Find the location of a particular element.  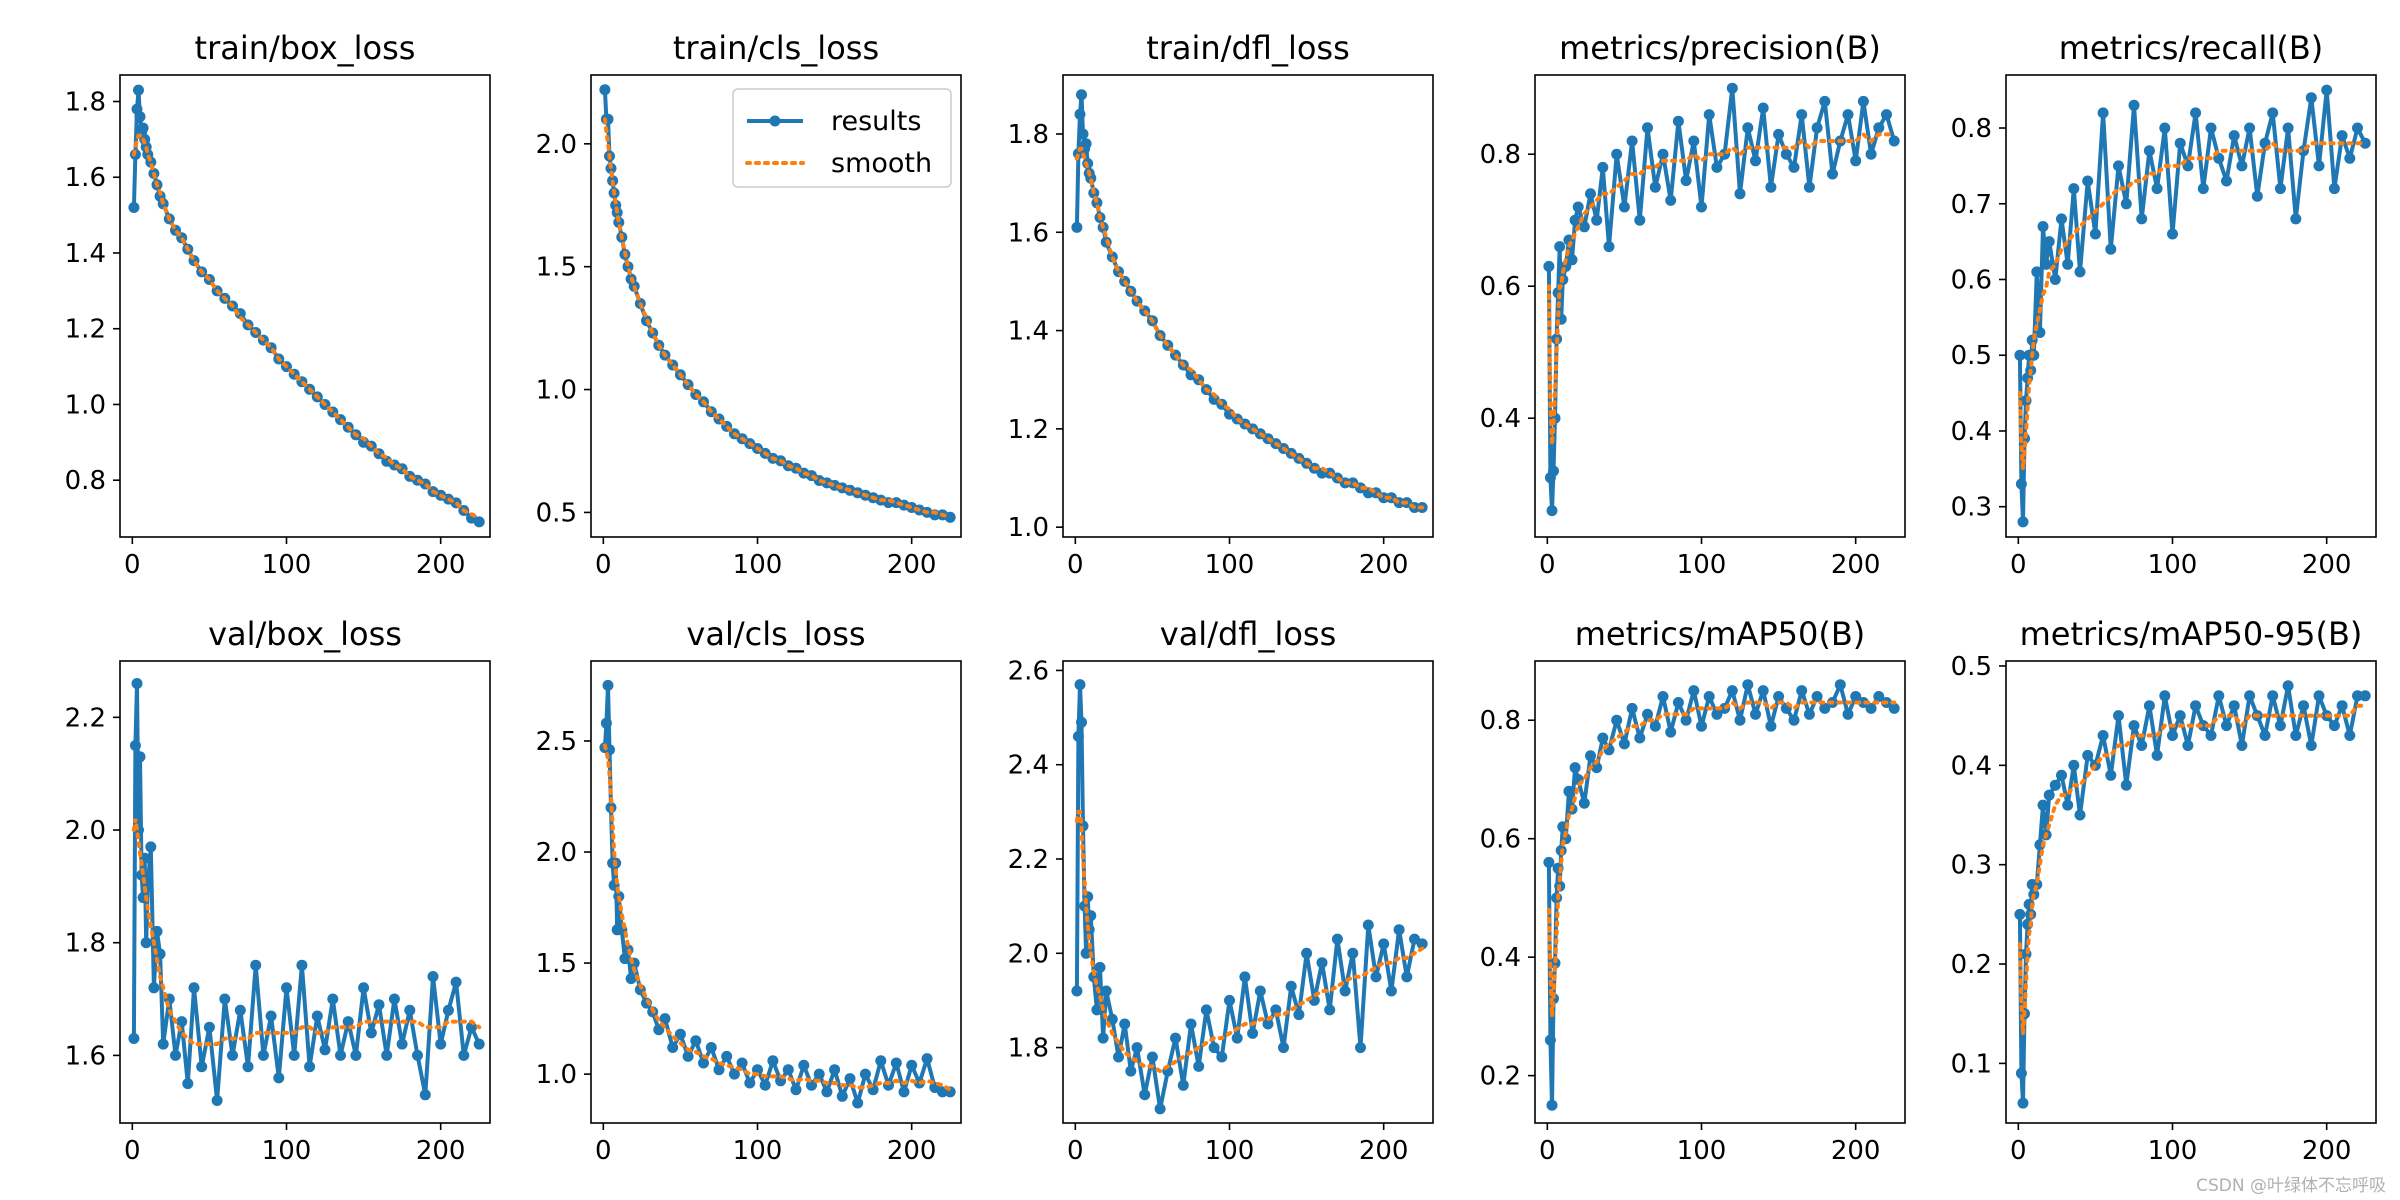

y-tick-label: 0.8 is located at coordinates (1500, 155).